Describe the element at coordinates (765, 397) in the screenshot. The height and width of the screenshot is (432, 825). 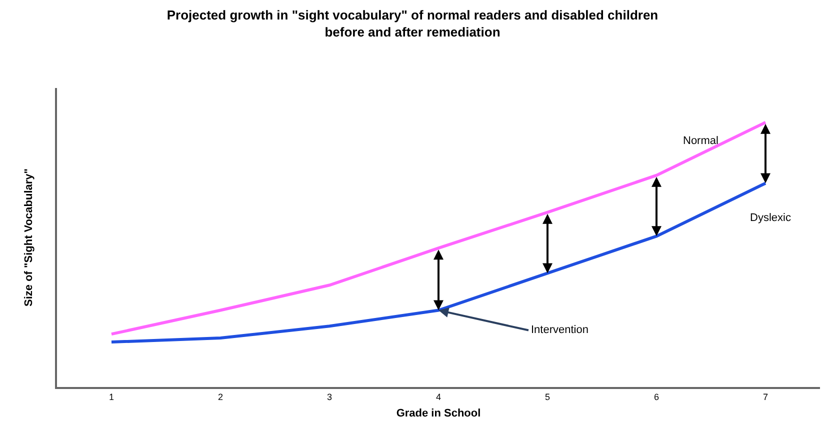
I see `x-tick-label: 7` at that location.